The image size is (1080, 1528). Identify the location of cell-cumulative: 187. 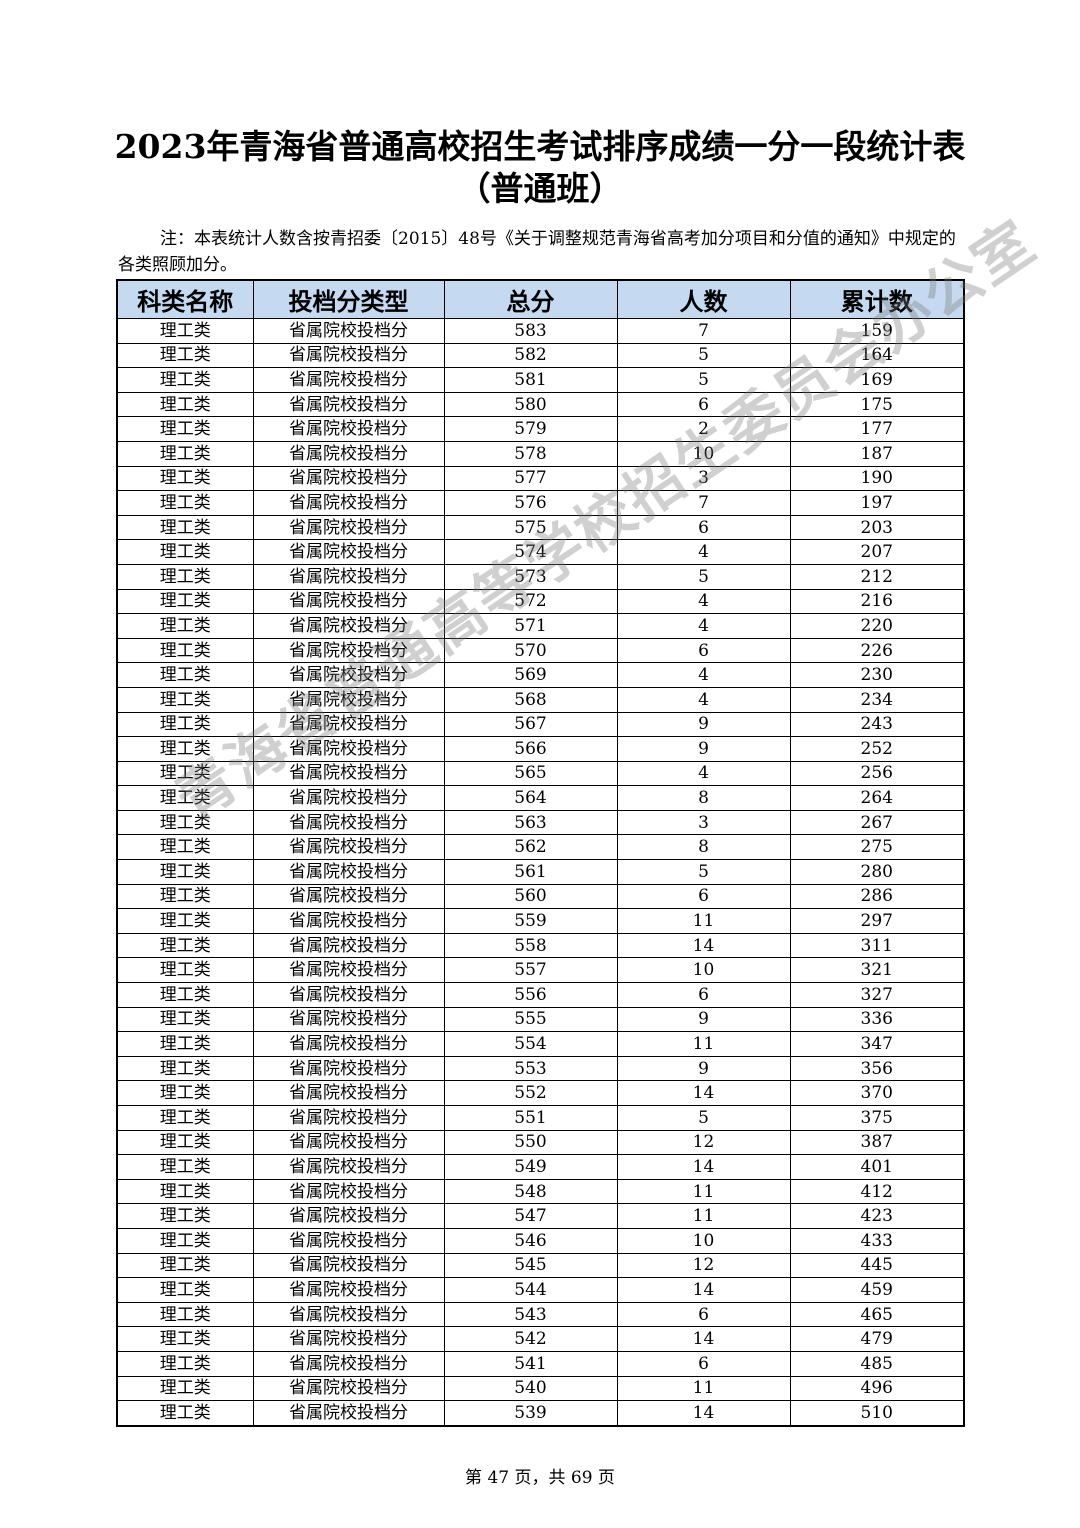
(877, 453).